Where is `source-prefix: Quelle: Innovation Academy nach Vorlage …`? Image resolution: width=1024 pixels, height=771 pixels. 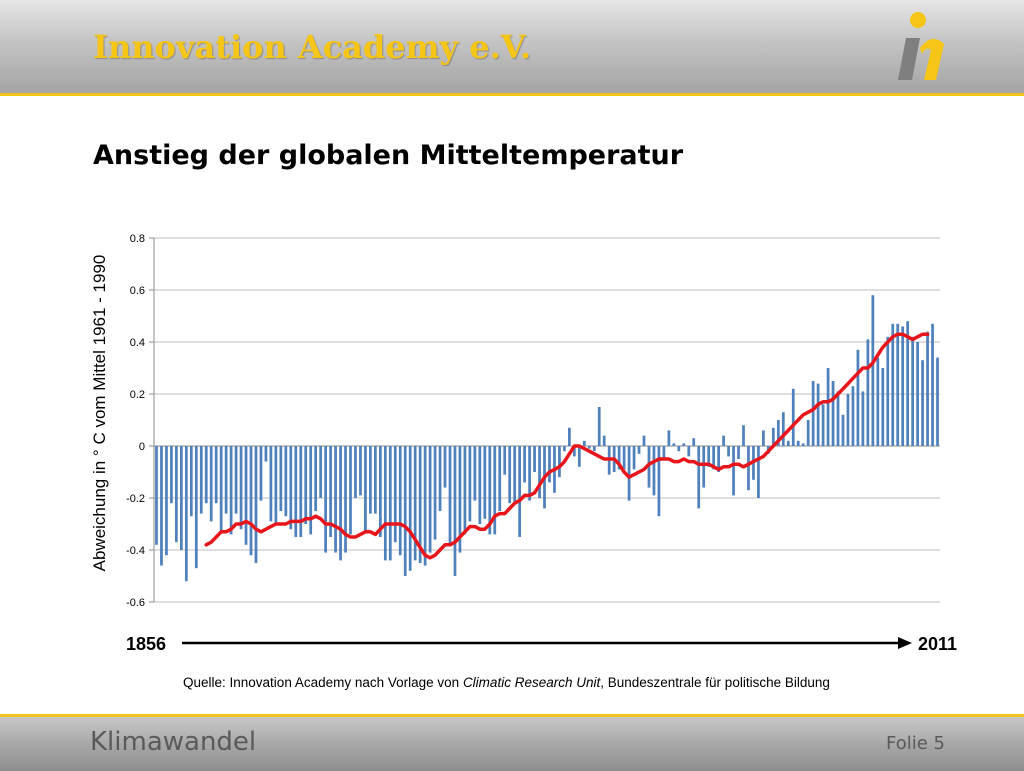
source-prefix: Quelle: Innovation Academy nach Vorlage … is located at coordinates (323, 682).